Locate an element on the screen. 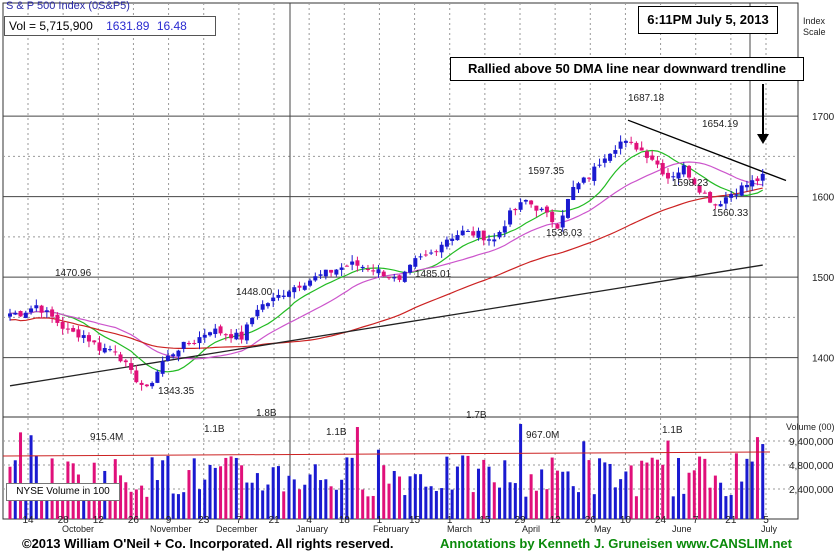 This screenshot has width=840, height=553. price-label: 1470.96 is located at coordinates (73, 273).